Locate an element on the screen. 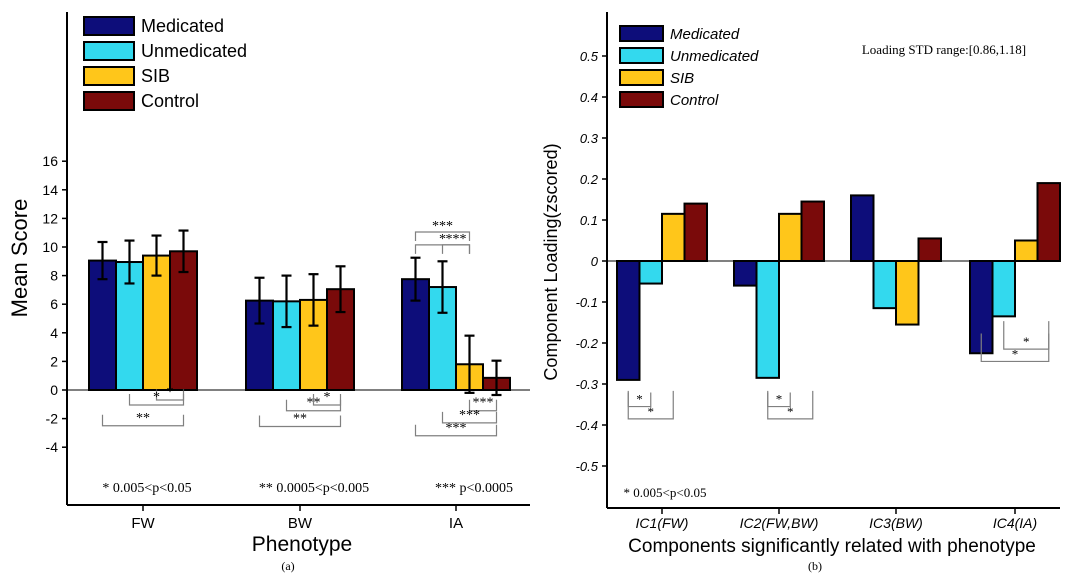 Image resolution: width=1065 pixels, height=575 pixels. y-tick-label: 0.1 is located at coordinates (589, 220).